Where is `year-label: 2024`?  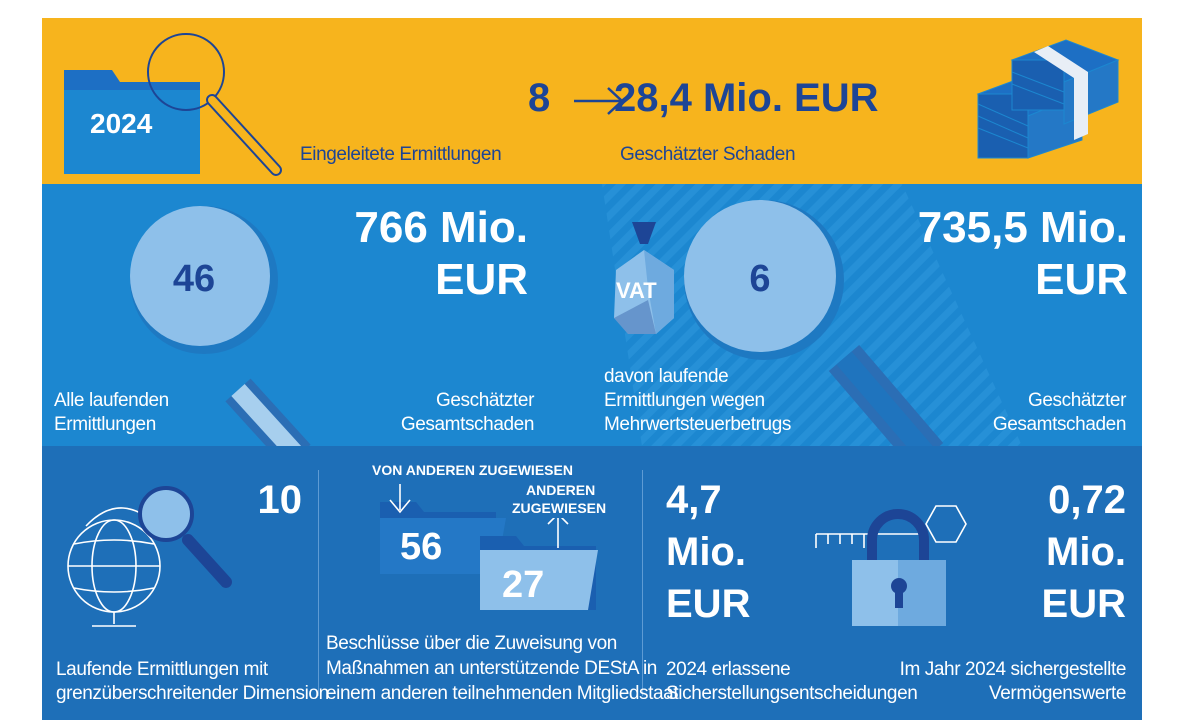
year-label: 2024 is located at coordinates (121, 123).